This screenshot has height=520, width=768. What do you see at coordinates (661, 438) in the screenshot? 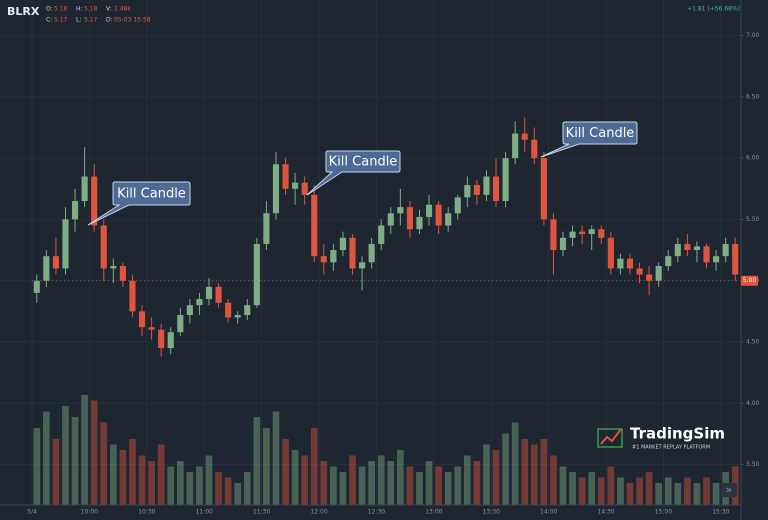
I see `watermark: TradingSim #1 MARKET REPLAY PLATFORM` at bounding box center [661, 438].